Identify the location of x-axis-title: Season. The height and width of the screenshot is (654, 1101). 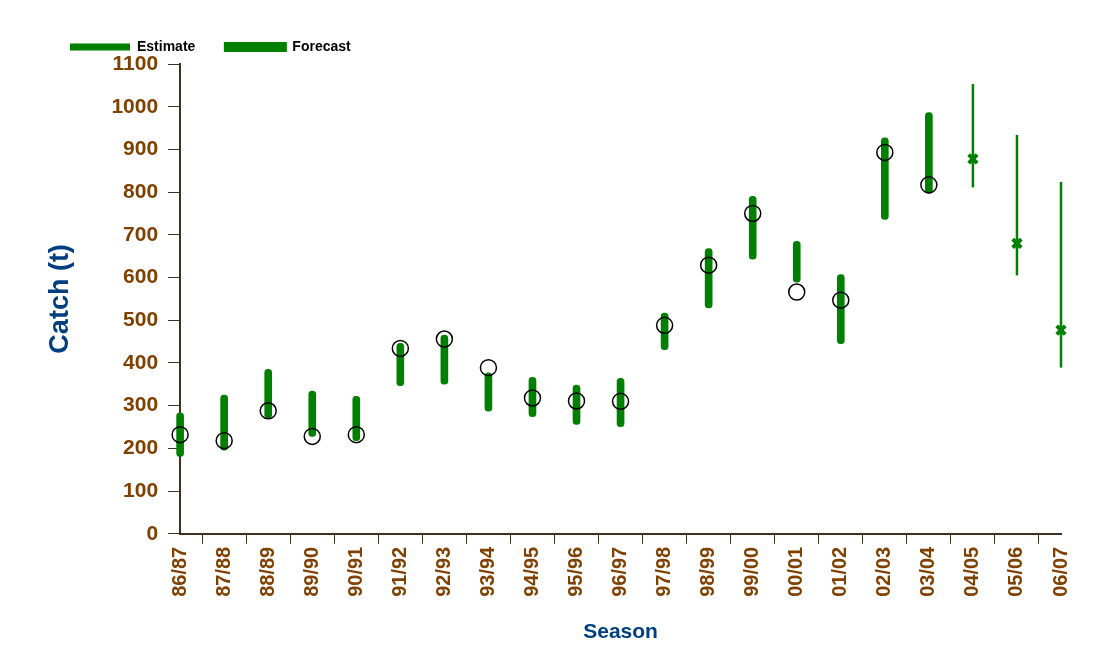
(620, 631).